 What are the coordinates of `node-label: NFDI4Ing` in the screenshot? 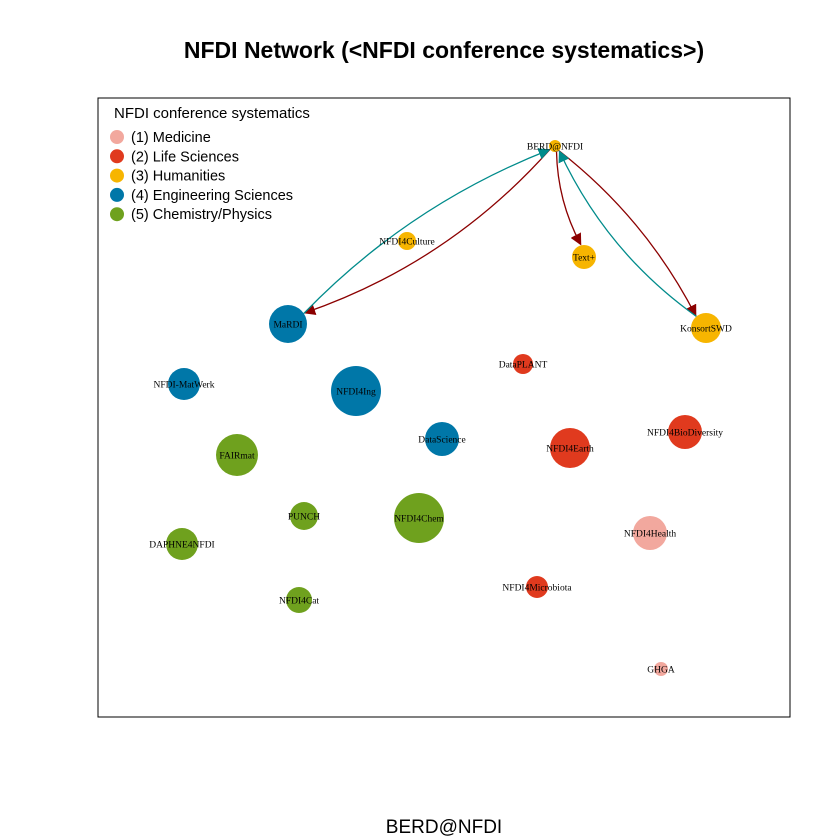 It's located at (356, 392).